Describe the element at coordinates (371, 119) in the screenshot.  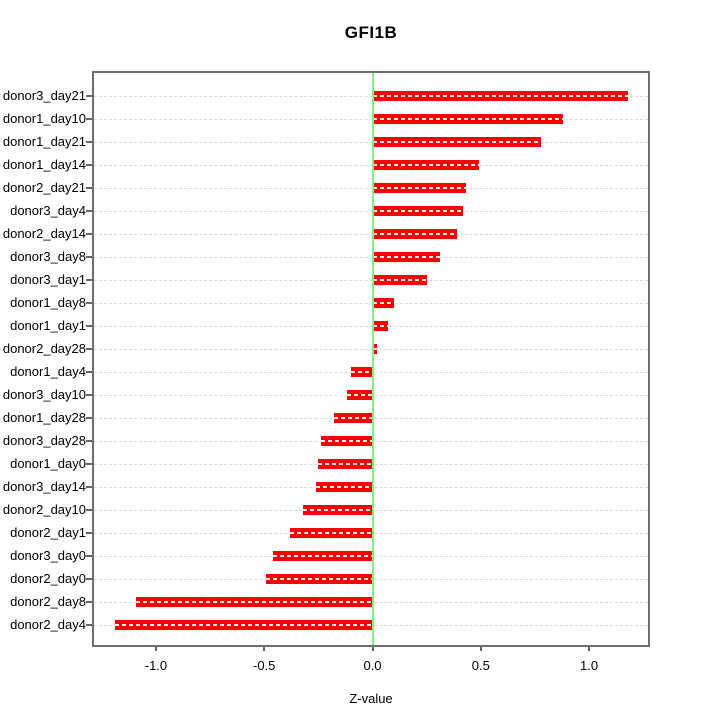
I see `gridline-donor1_day10` at that location.